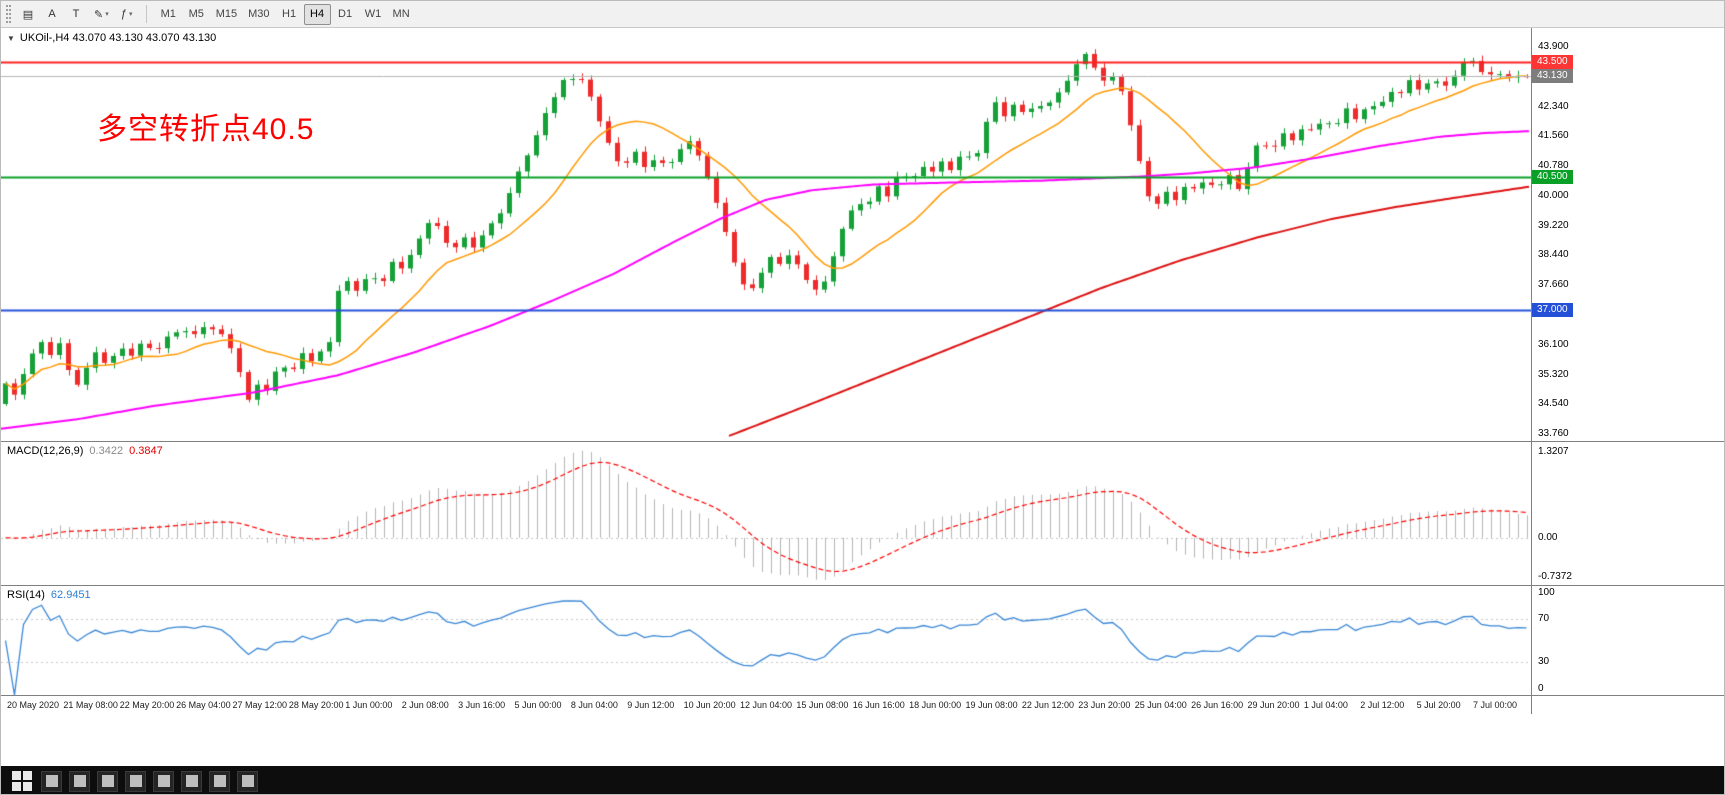 The image size is (1725, 795). I want to click on timeframe-w1-button: W1, so click(373, 14).